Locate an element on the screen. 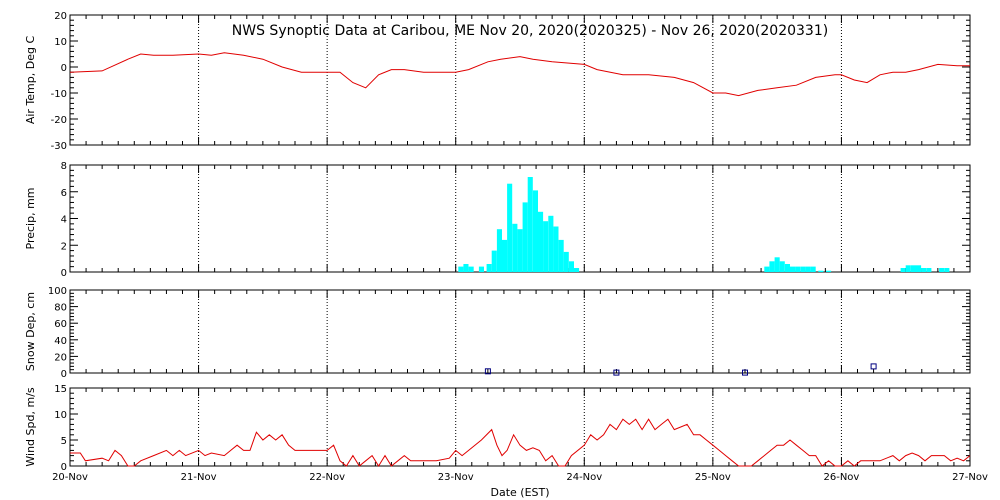 The height and width of the screenshot is (500, 1000). x-axis-label: Date (EST) is located at coordinates (519, 492).